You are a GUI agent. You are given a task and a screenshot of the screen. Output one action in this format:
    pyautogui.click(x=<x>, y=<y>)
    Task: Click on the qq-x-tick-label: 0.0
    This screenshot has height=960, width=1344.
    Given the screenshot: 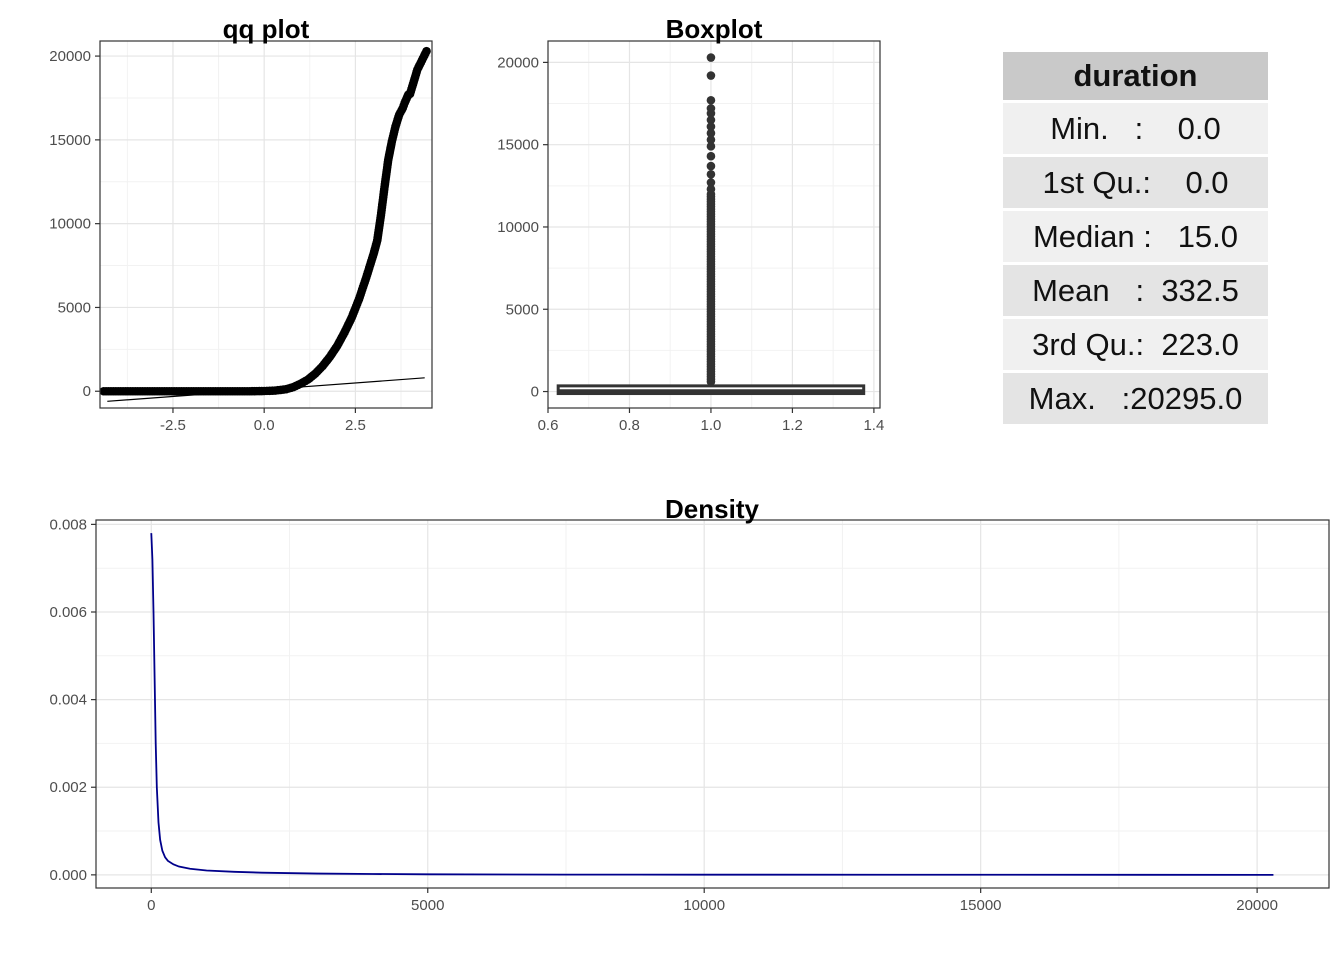 What is the action you would take?
    pyautogui.click(x=264, y=425)
    